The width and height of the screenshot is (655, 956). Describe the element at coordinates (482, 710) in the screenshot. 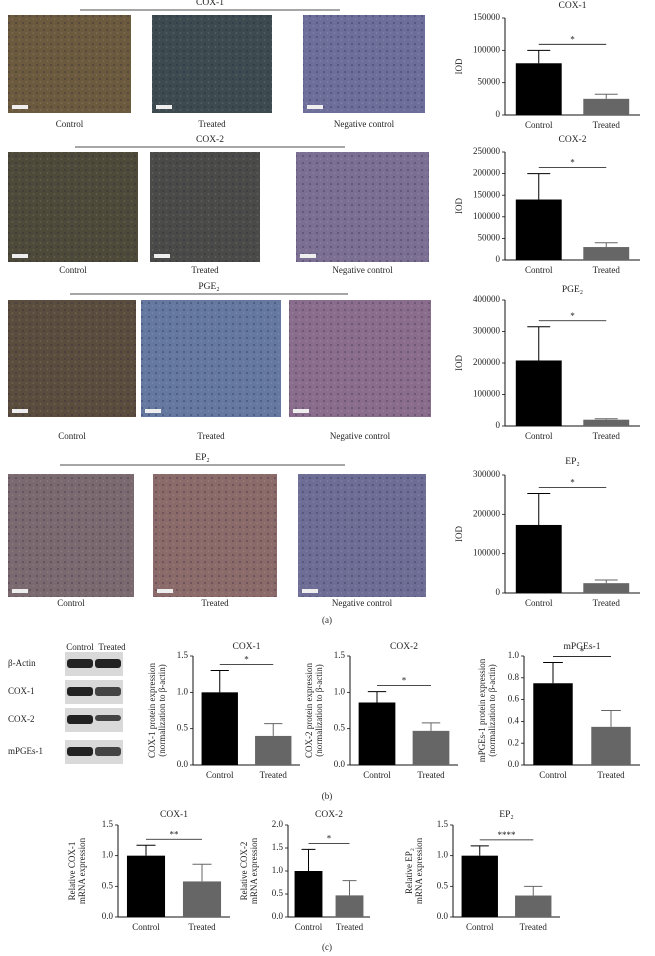

I see `y-axis-label: mPGEs-1 protein expression` at that location.